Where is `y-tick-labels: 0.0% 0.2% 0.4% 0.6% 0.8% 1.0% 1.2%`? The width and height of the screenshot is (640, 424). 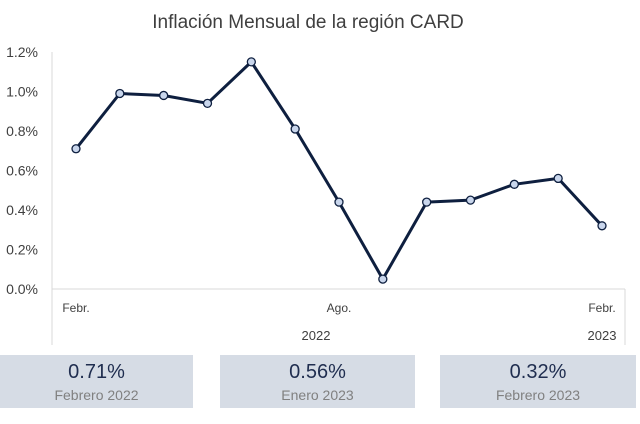 y-tick-labels: 0.0% 0.2% 0.4% 0.6% 0.8% 1.0% 1.2% is located at coordinates (22, 170).